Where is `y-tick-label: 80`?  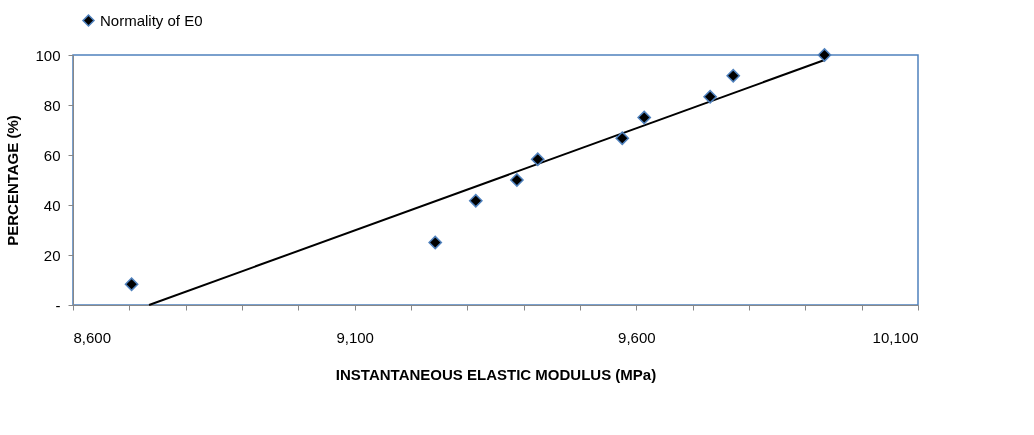
y-tick-label: 80 is located at coordinates (52, 105).